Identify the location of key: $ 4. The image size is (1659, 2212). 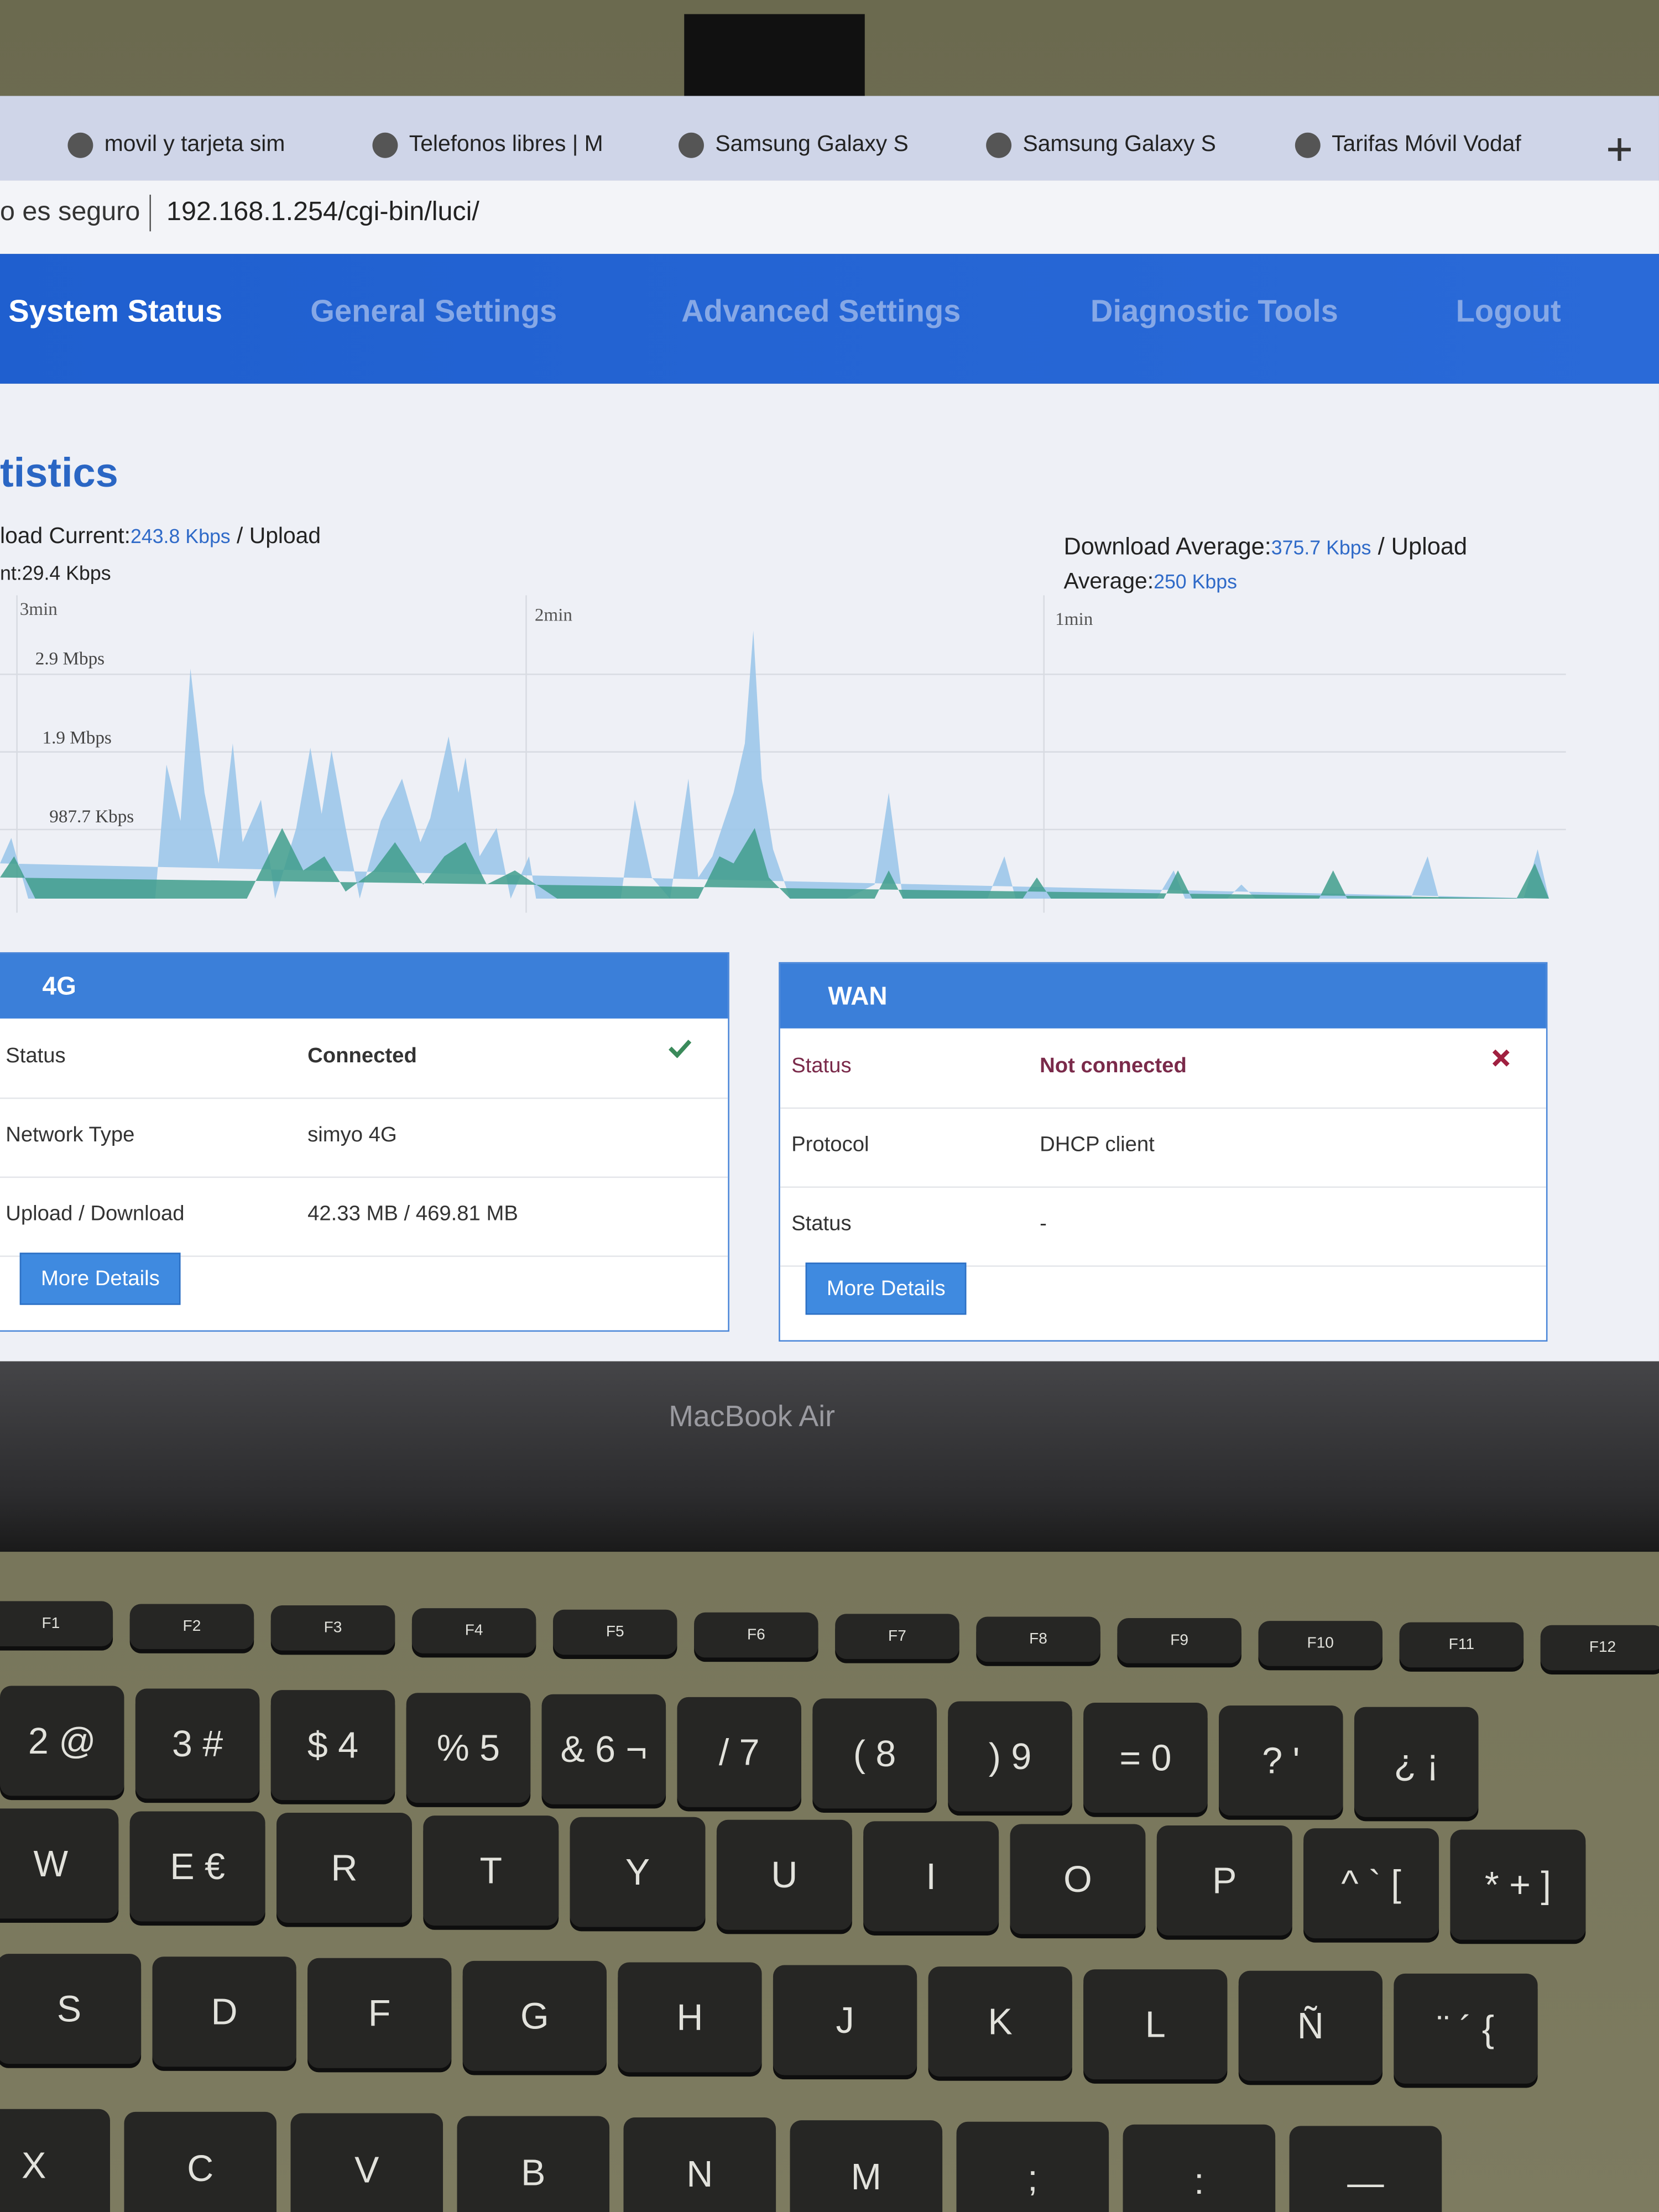
(332, 1746).